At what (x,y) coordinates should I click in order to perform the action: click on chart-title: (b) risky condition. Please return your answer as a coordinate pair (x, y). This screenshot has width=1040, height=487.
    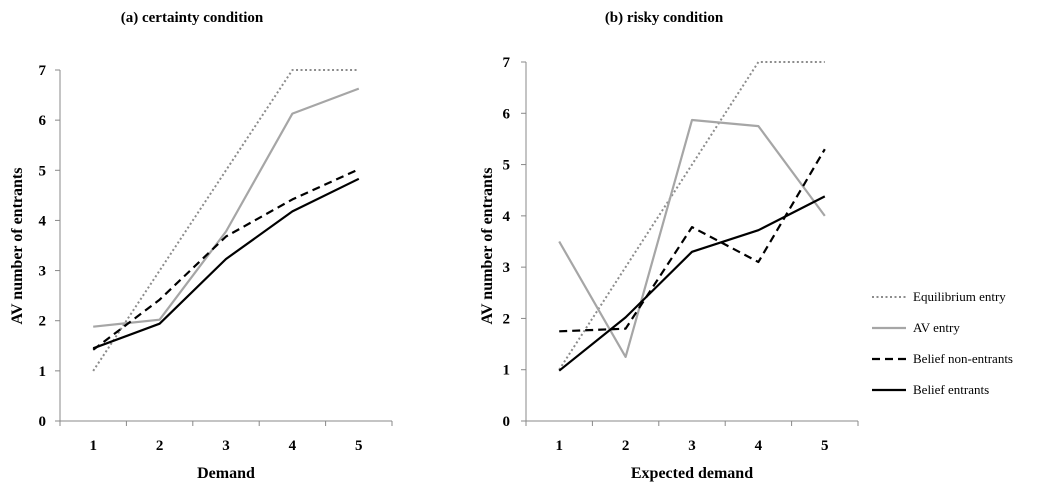
    Looking at the image, I should click on (664, 18).